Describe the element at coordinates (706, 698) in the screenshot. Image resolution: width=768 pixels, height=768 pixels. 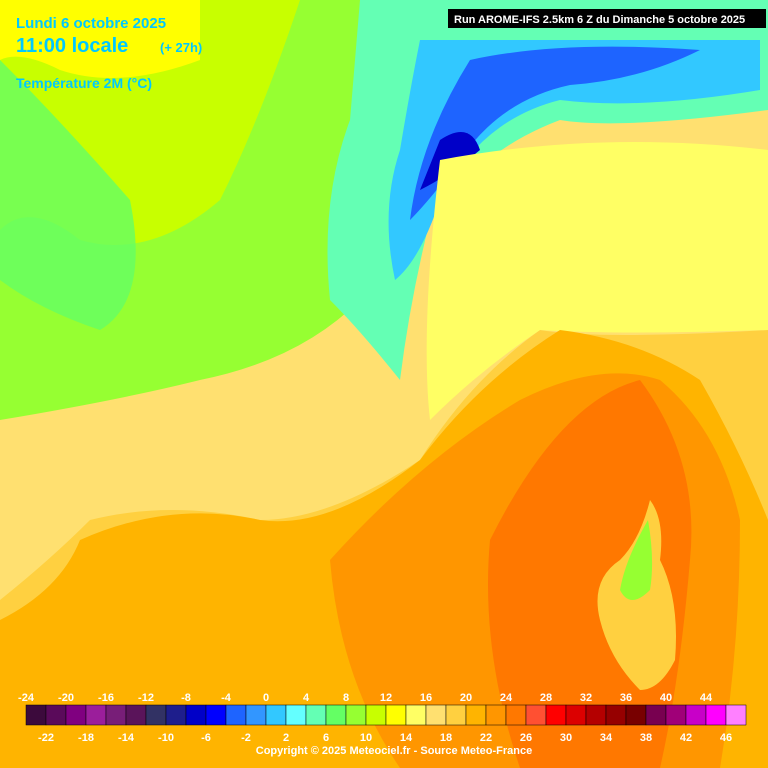
I see `legend-label: 44` at that location.